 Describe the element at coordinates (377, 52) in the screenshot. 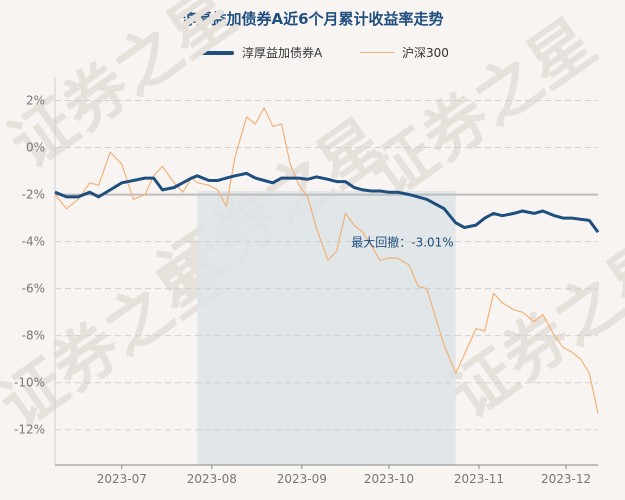

I see `legend-swatch-index` at that location.